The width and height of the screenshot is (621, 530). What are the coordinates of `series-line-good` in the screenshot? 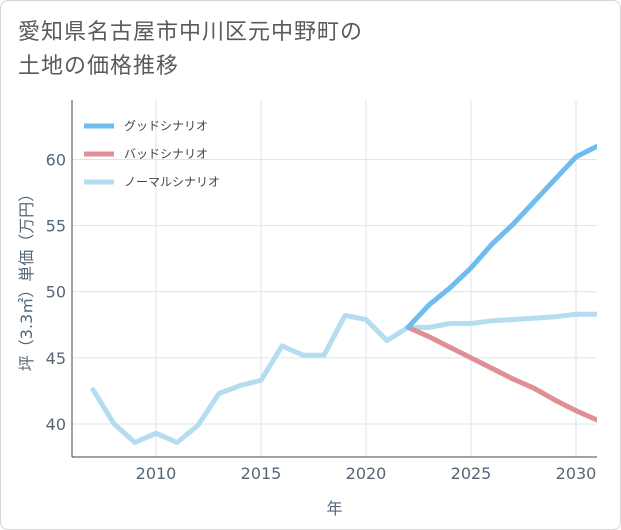 It's located at (501, 236).